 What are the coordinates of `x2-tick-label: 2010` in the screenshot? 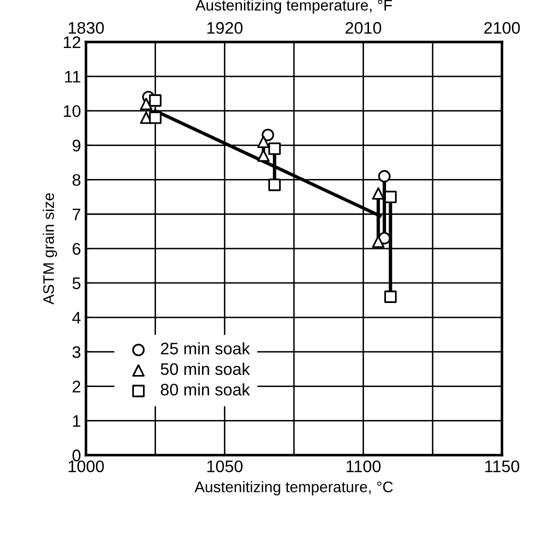 It's located at (364, 28).